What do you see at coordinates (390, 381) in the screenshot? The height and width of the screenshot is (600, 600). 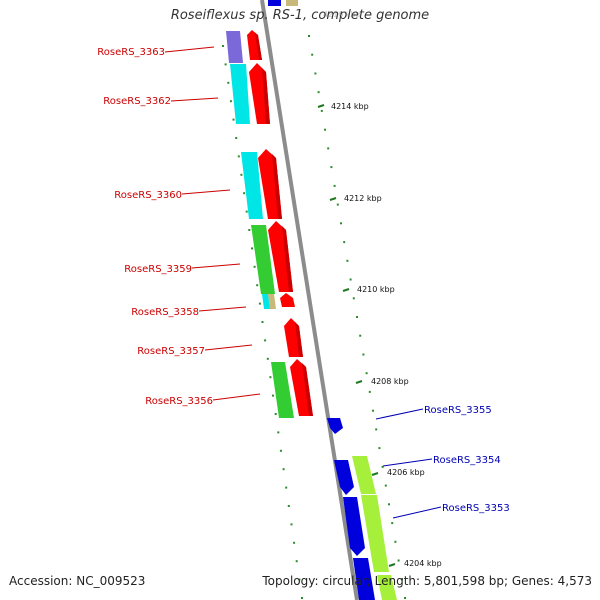 I see `scale-label-4208: 4208 kbp` at bounding box center [390, 381].